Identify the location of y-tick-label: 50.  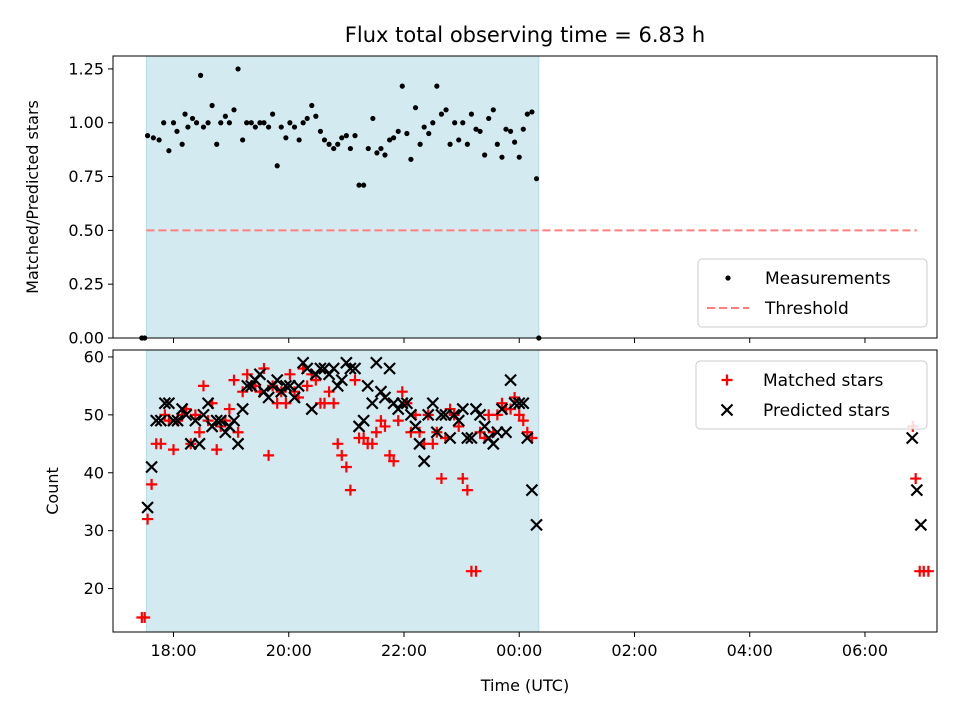
(94, 414).